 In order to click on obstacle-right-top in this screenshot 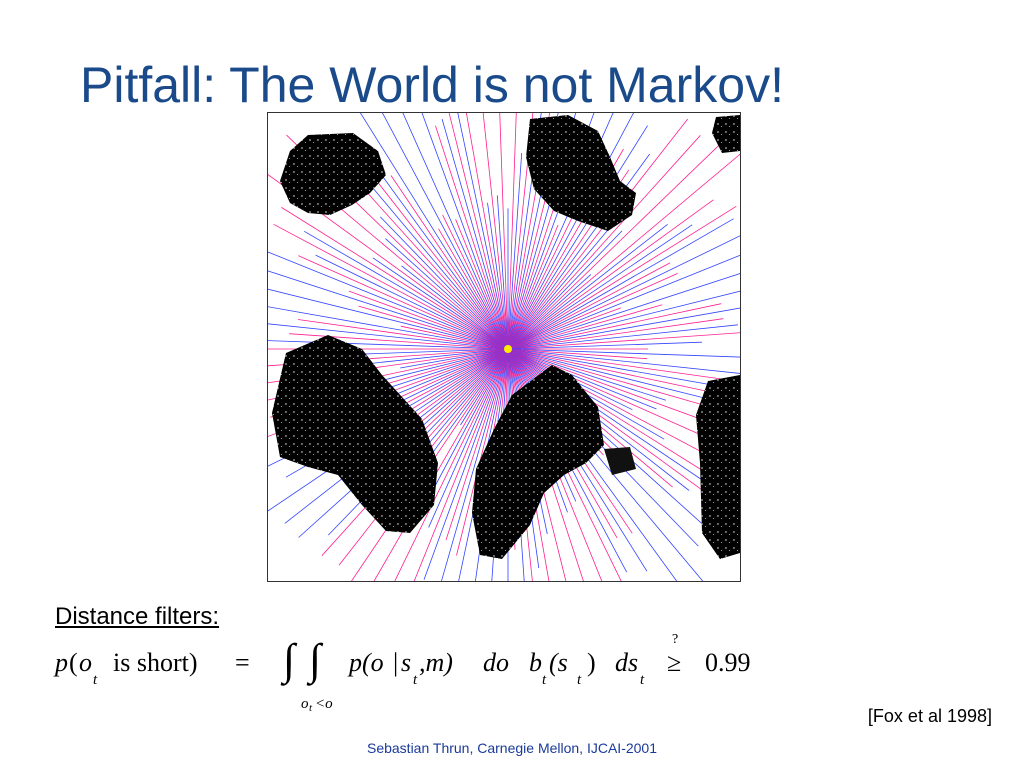, I will do `click(726, 134)`.